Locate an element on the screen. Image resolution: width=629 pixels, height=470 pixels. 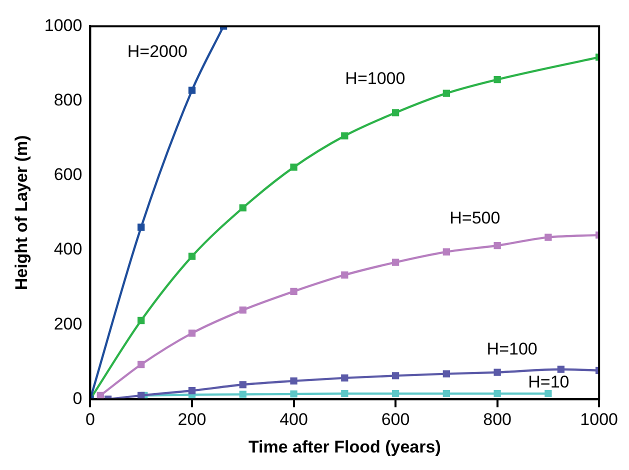
y-tick-label: 200 is located at coordinates (68, 324).